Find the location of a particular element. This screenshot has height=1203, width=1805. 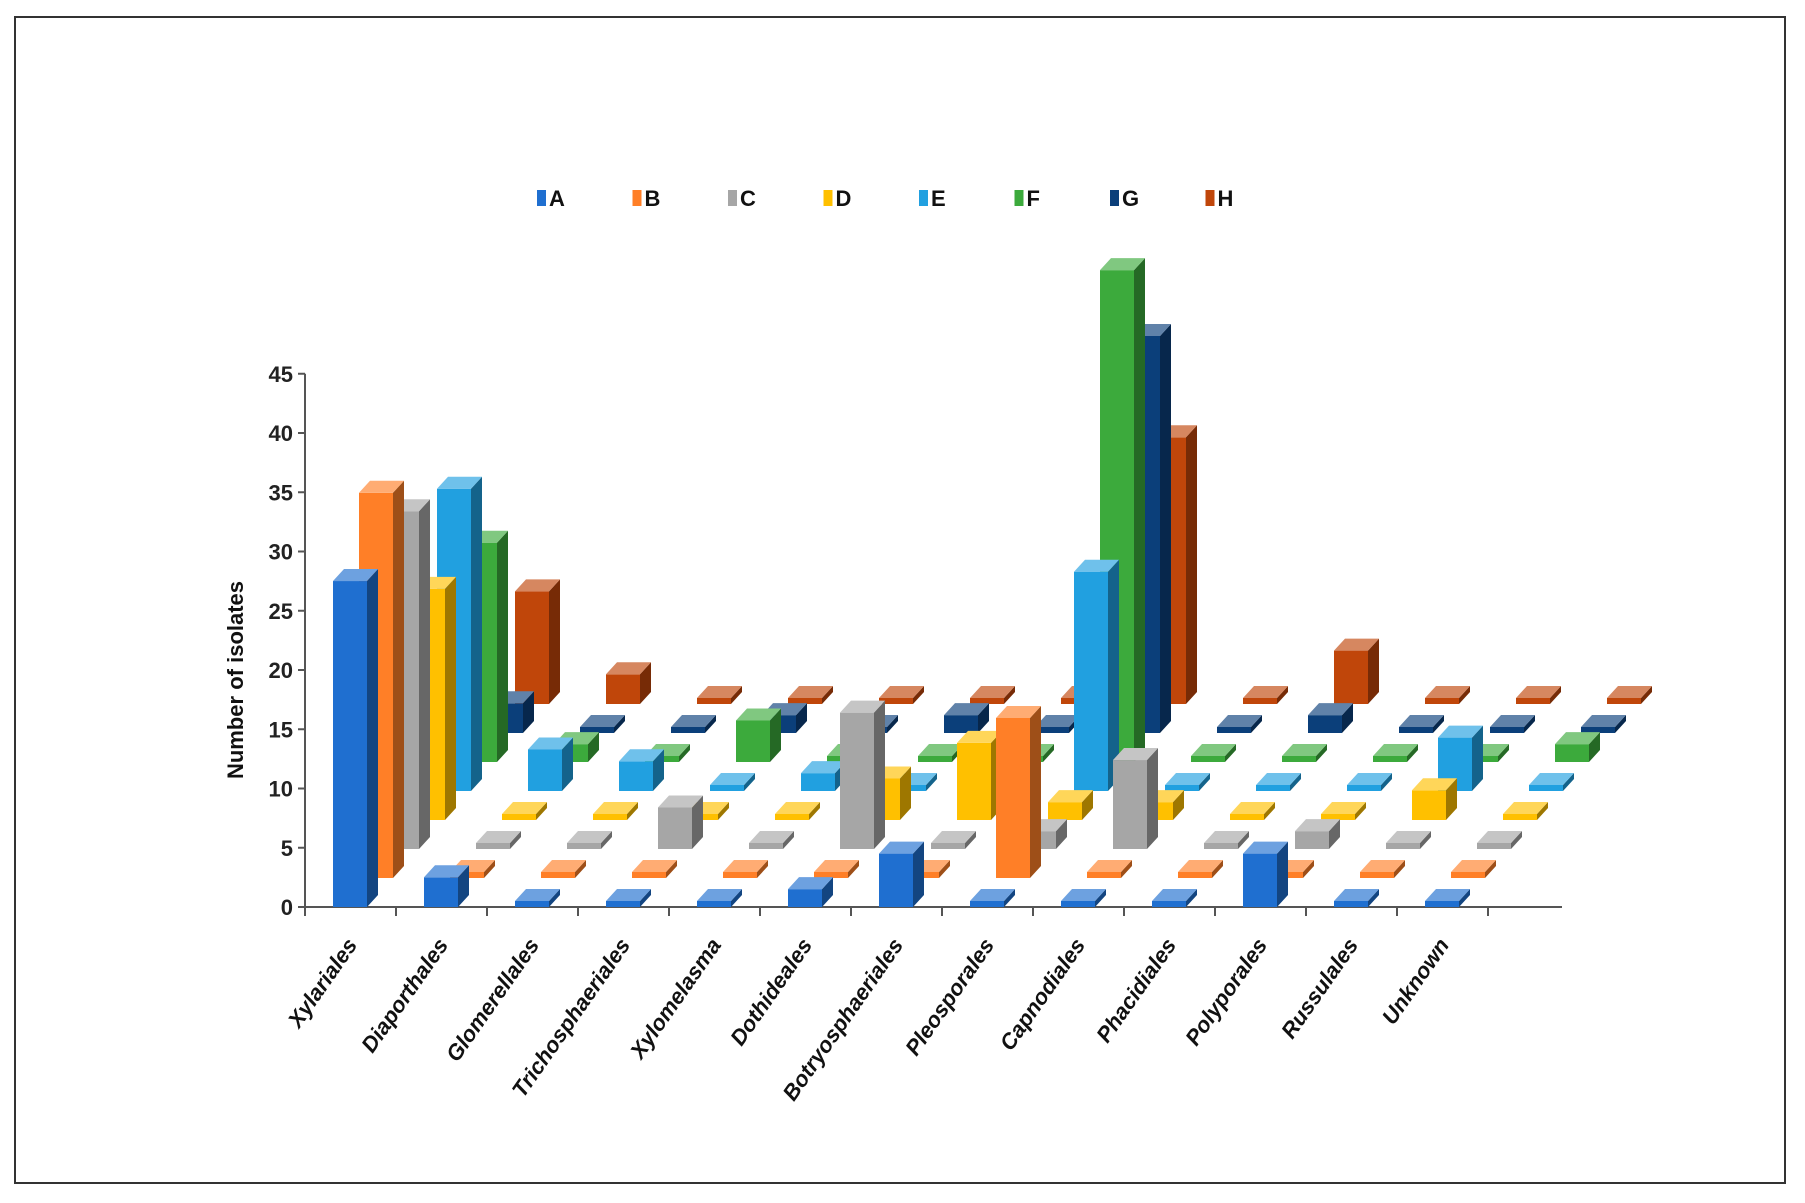

bar-a-botryosphaeriales is located at coordinates (901, 874).